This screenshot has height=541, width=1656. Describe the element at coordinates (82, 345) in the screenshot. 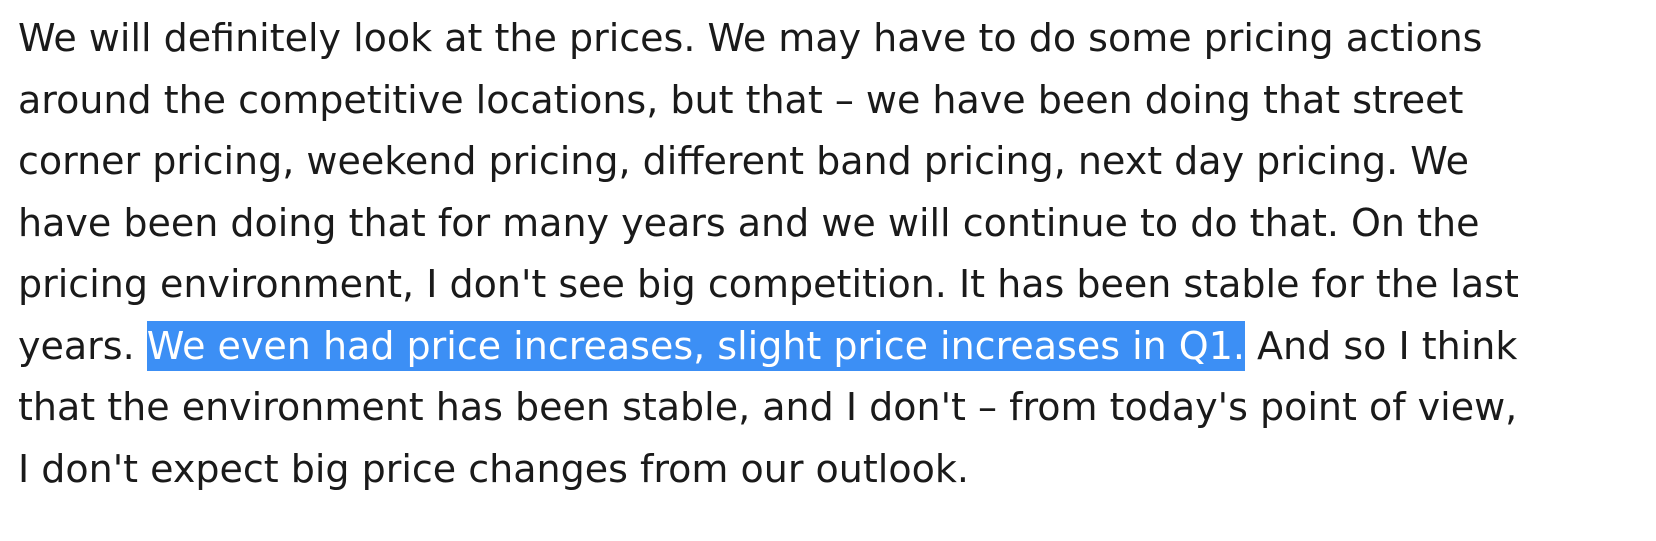

I see `text-line-6-before: years.` at that location.